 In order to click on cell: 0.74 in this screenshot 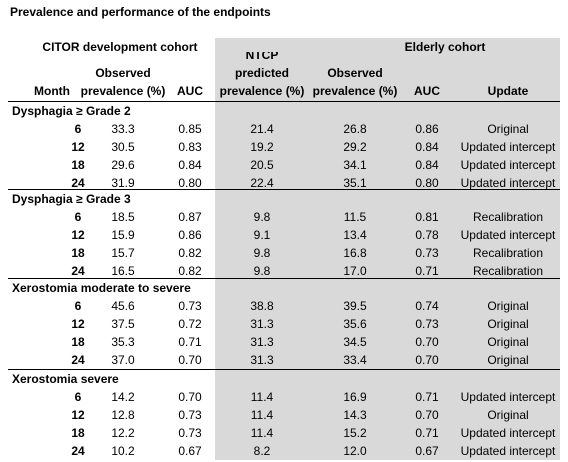, I will do `click(427, 306)`.